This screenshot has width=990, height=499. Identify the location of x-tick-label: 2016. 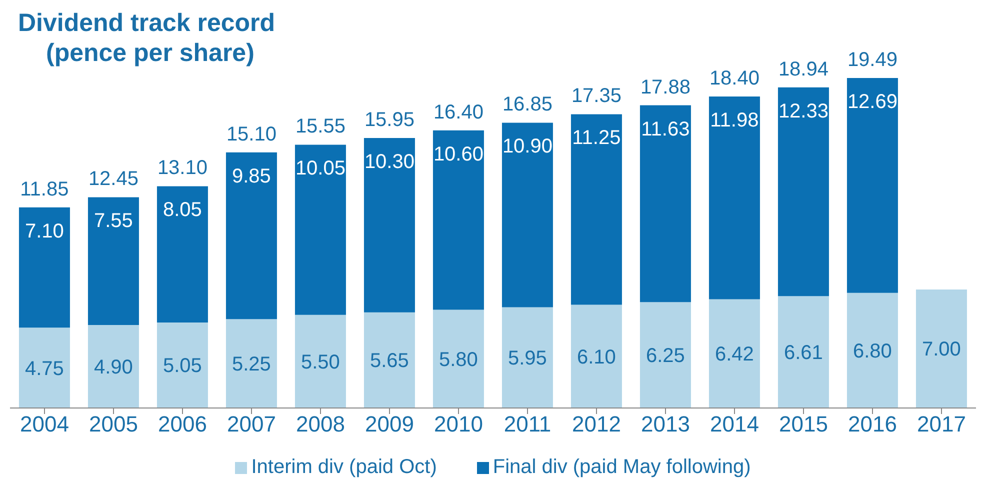
(872, 424).